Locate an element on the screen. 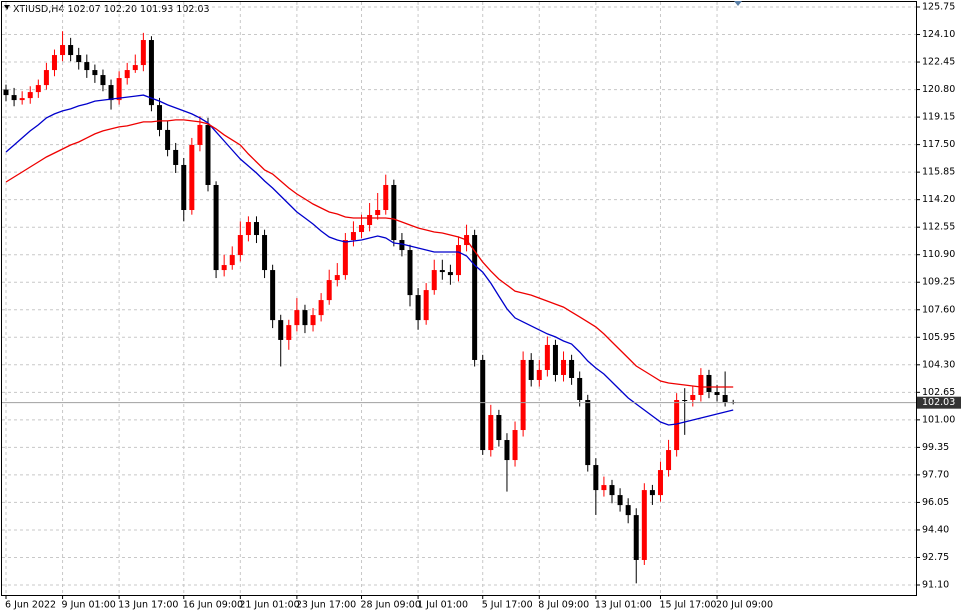 The image size is (961, 614). y-tick-label: 110.90 is located at coordinates (938, 254).